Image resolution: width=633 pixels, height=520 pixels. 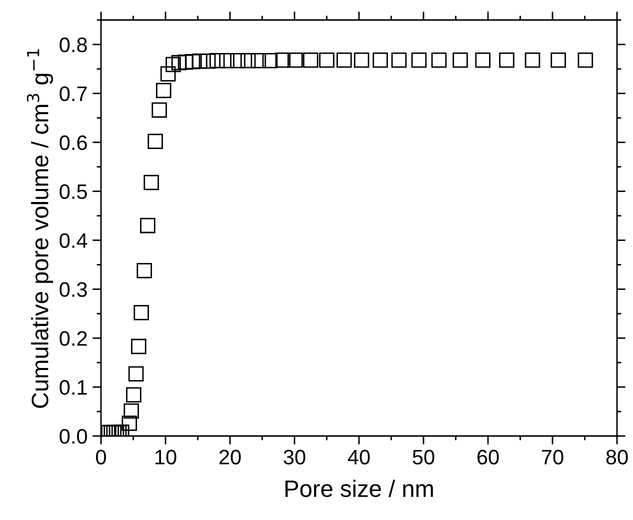 I want to click on x-tick-label: 60, so click(x=488, y=457).